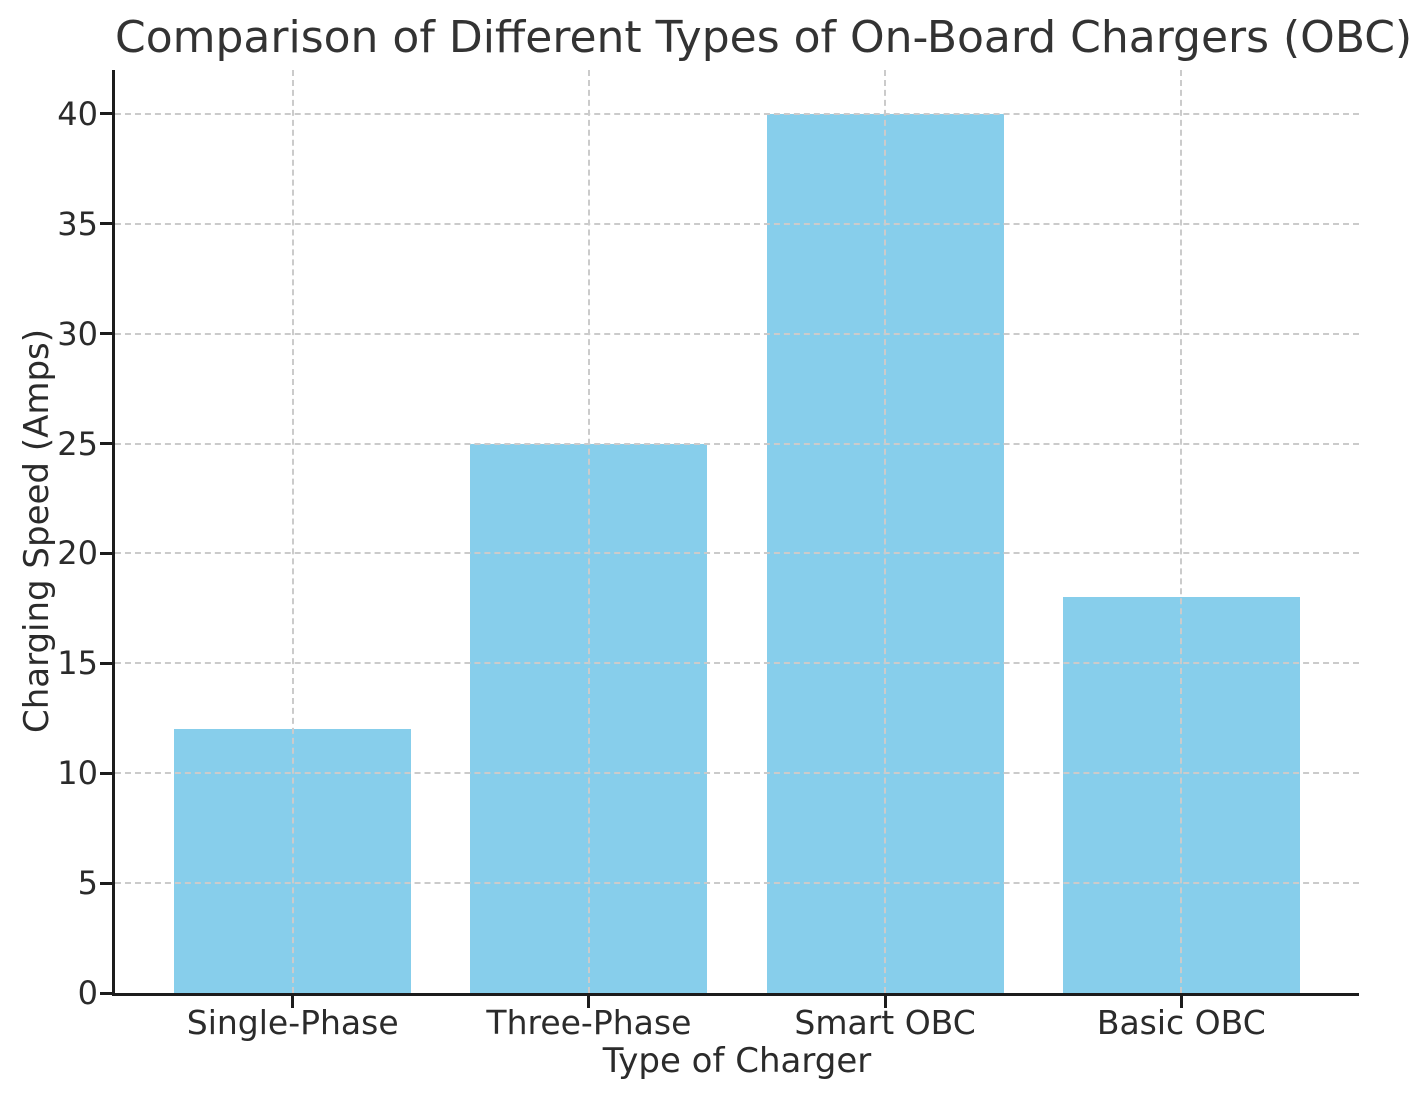 This screenshot has width=1412, height=1101. What do you see at coordinates (77, 553) in the screenshot?
I see `y-tick-label-20: 20` at bounding box center [77, 553].